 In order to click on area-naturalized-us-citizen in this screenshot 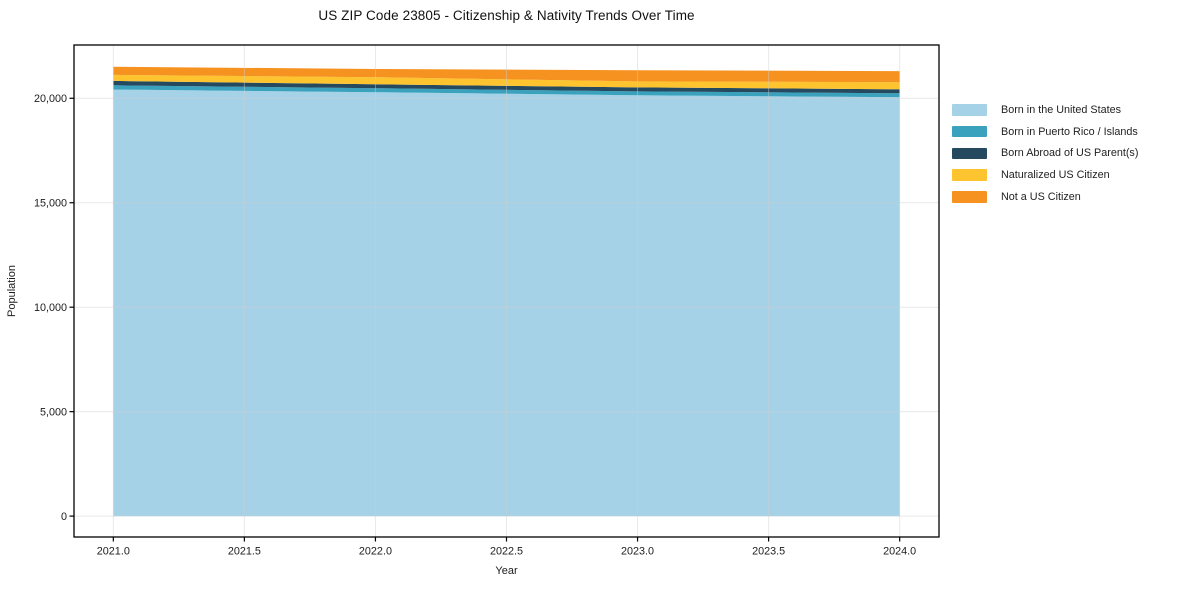, I will do `click(506, 82)`.